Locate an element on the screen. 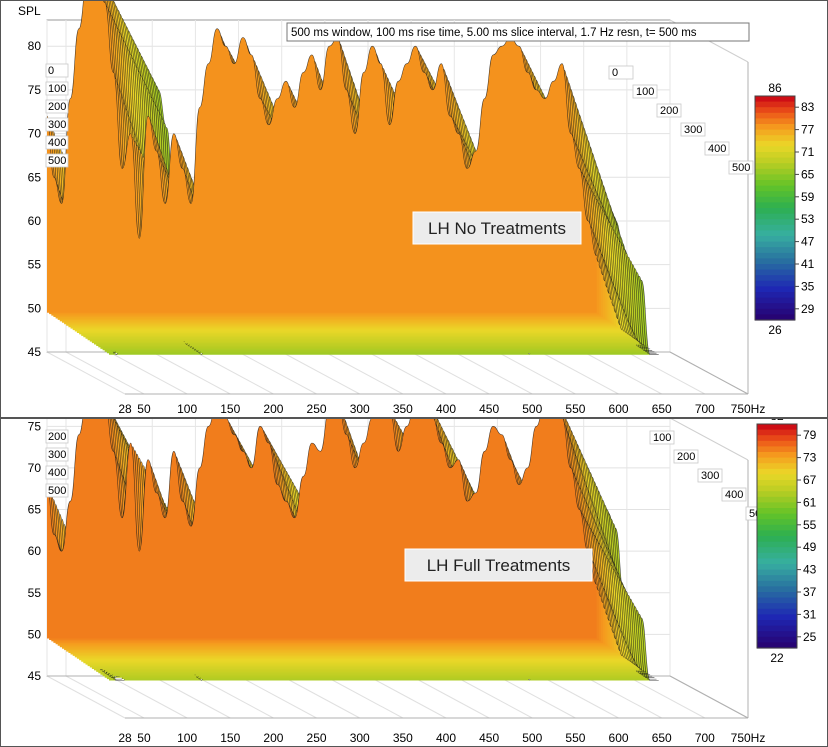  annotation-box: LH Full Treatments is located at coordinates (498, 565).